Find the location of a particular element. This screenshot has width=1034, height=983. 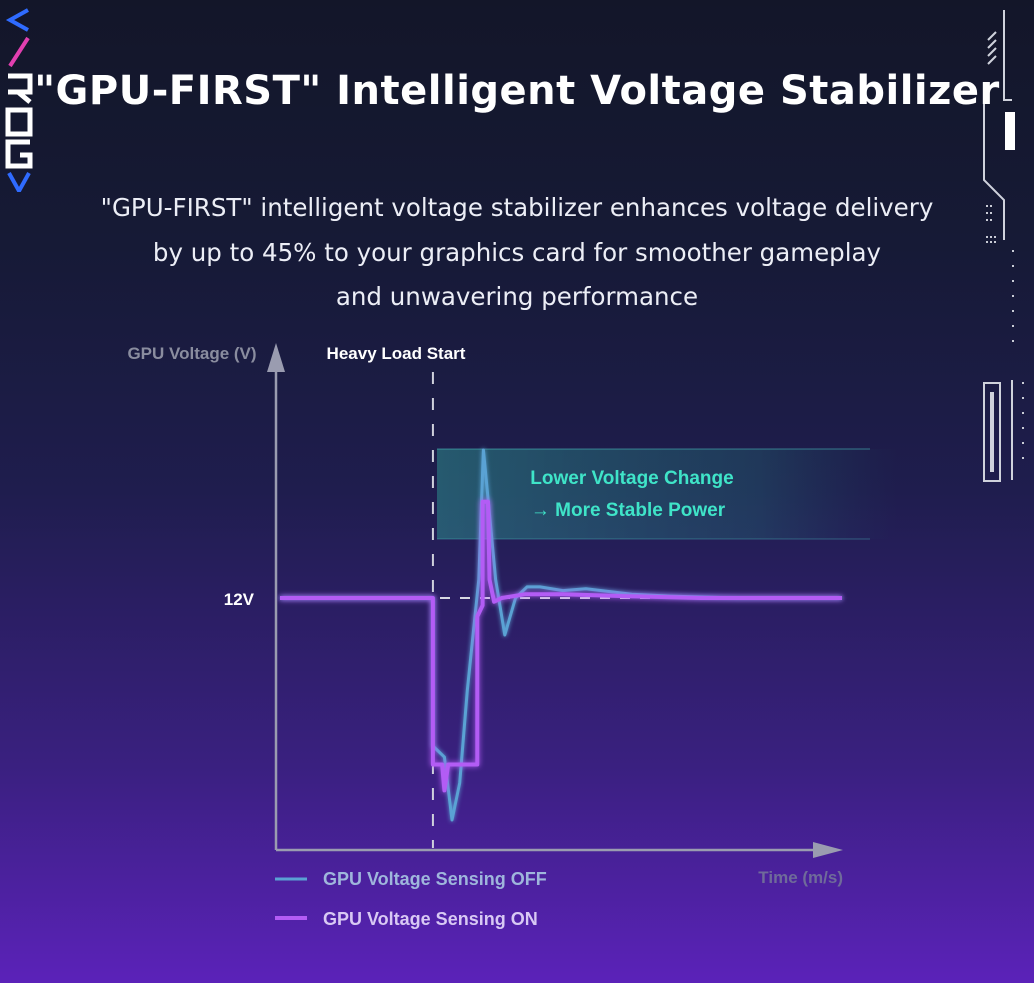

reference-label-12v: 12V is located at coordinates (239, 599).